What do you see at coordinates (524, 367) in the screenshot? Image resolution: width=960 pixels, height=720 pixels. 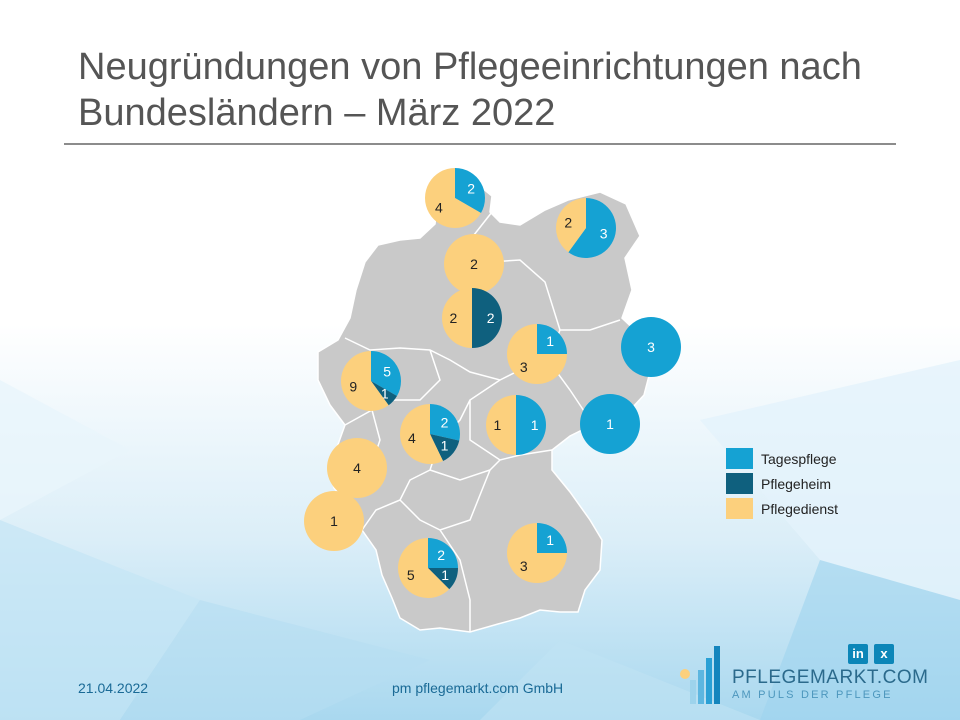 I see `pie-label-sachsen-anhalt-pflegedienst: 3` at bounding box center [524, 367].